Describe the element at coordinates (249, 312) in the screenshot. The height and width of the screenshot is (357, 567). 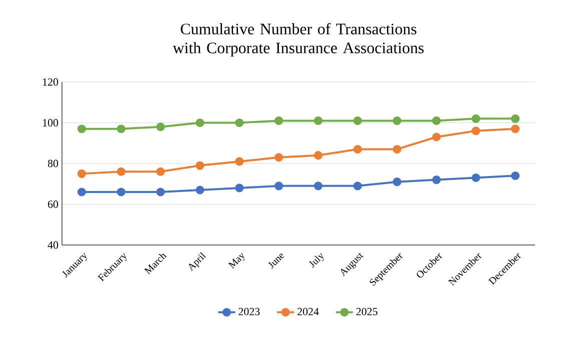
I see `legend-label: 2023` at that location.